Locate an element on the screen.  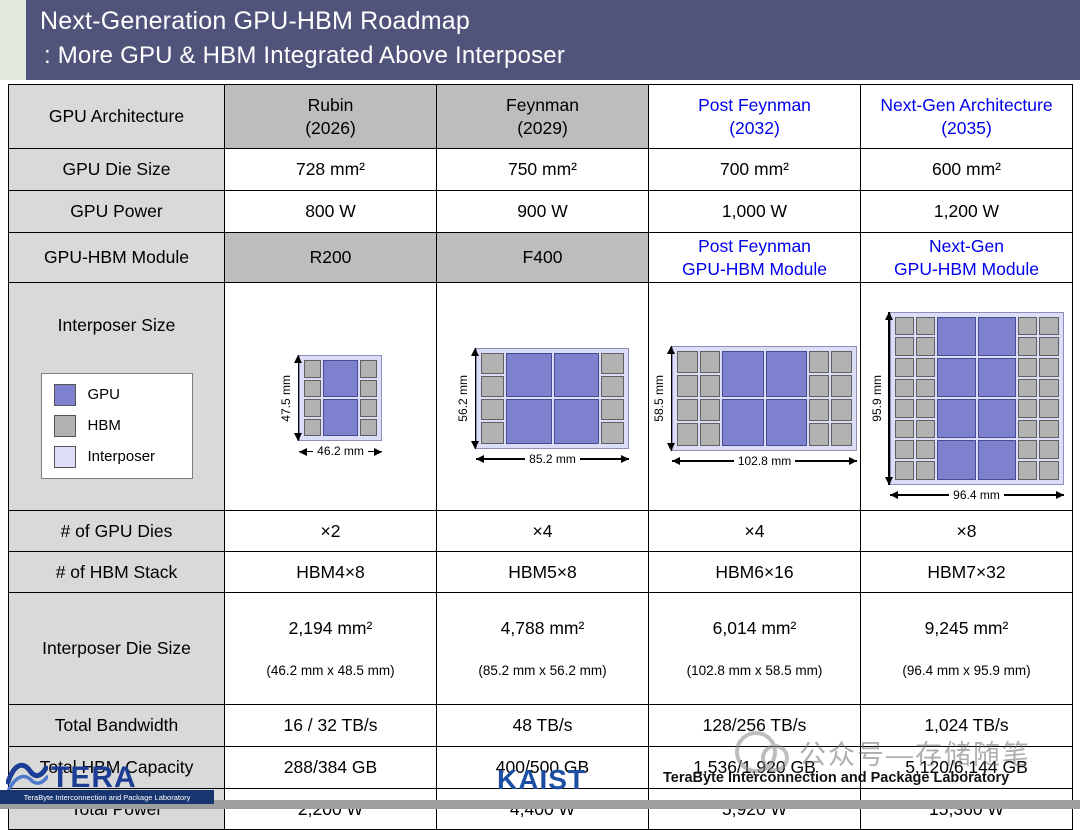
legend-item-hbm: HBM is located at coordinates (116, 425).